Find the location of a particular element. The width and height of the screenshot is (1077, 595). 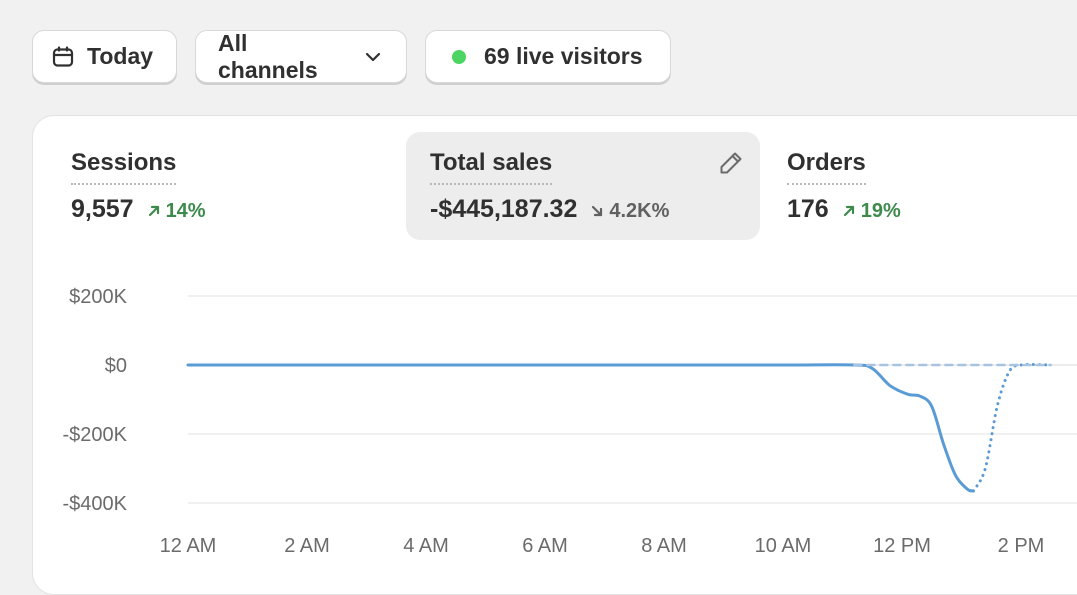

metric-delta: 19% is located at coordinates (872, 211).